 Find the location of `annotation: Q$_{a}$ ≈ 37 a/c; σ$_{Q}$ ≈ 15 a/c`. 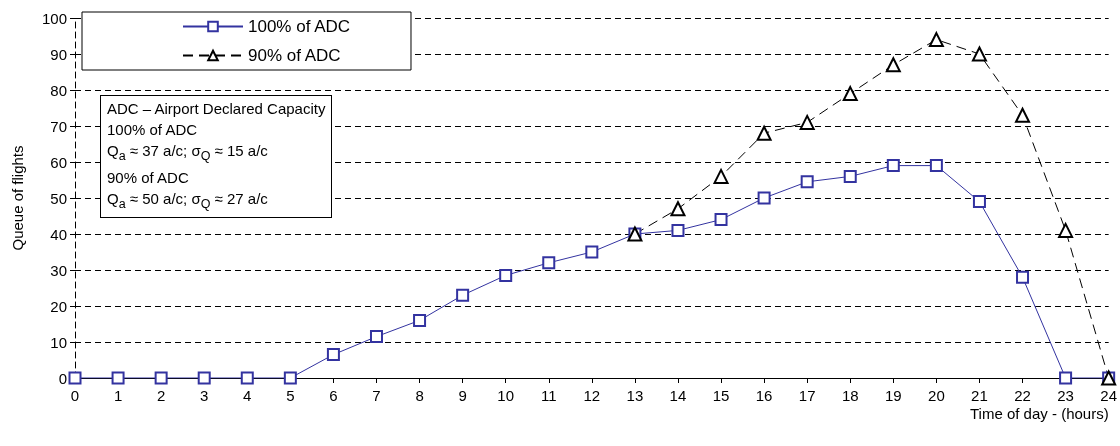

annotation: Q$_{a}$ ≈ 37 a/c; σ$_{Q}$ ≈ 15 a/c is located at coordinates (188, 153).